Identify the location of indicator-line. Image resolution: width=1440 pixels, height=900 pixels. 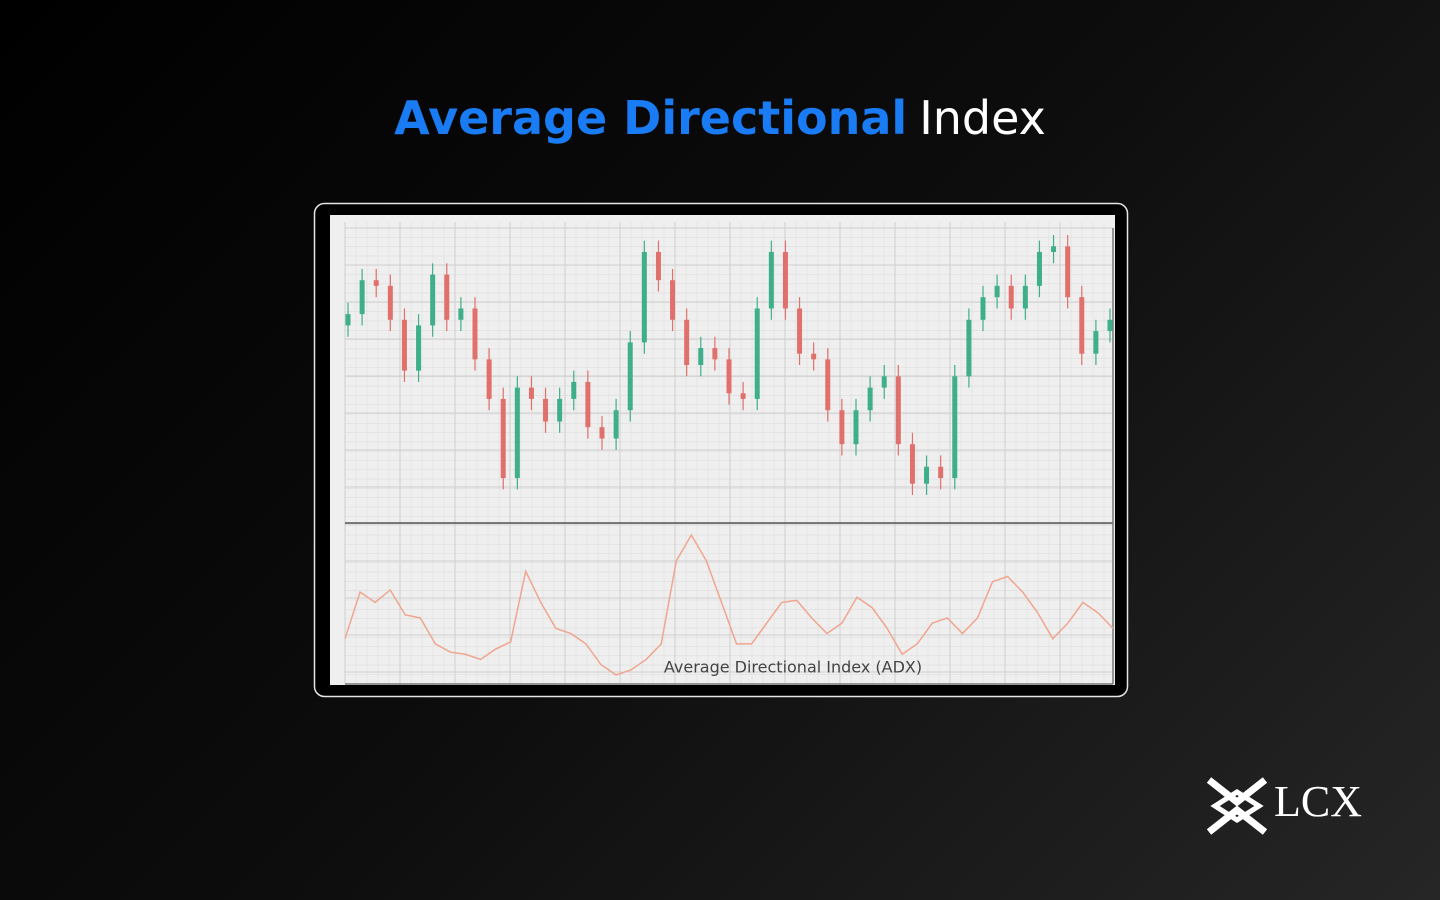
(729, 604).